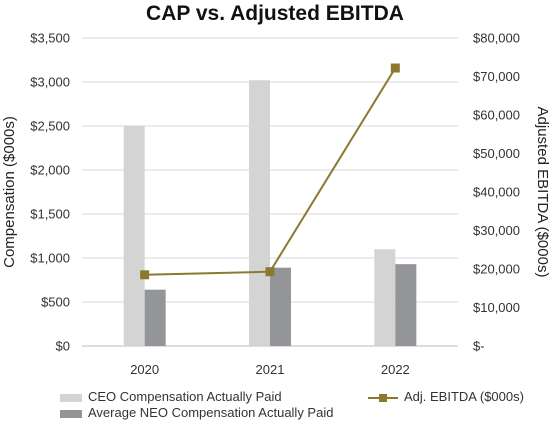 Image resolution: width=550 pixels, height=424 pixels. What do you see at coordinates (50, 126) in the screenshot?
I see `y-tick-label: $2,500` at bounding box center [50, 126].